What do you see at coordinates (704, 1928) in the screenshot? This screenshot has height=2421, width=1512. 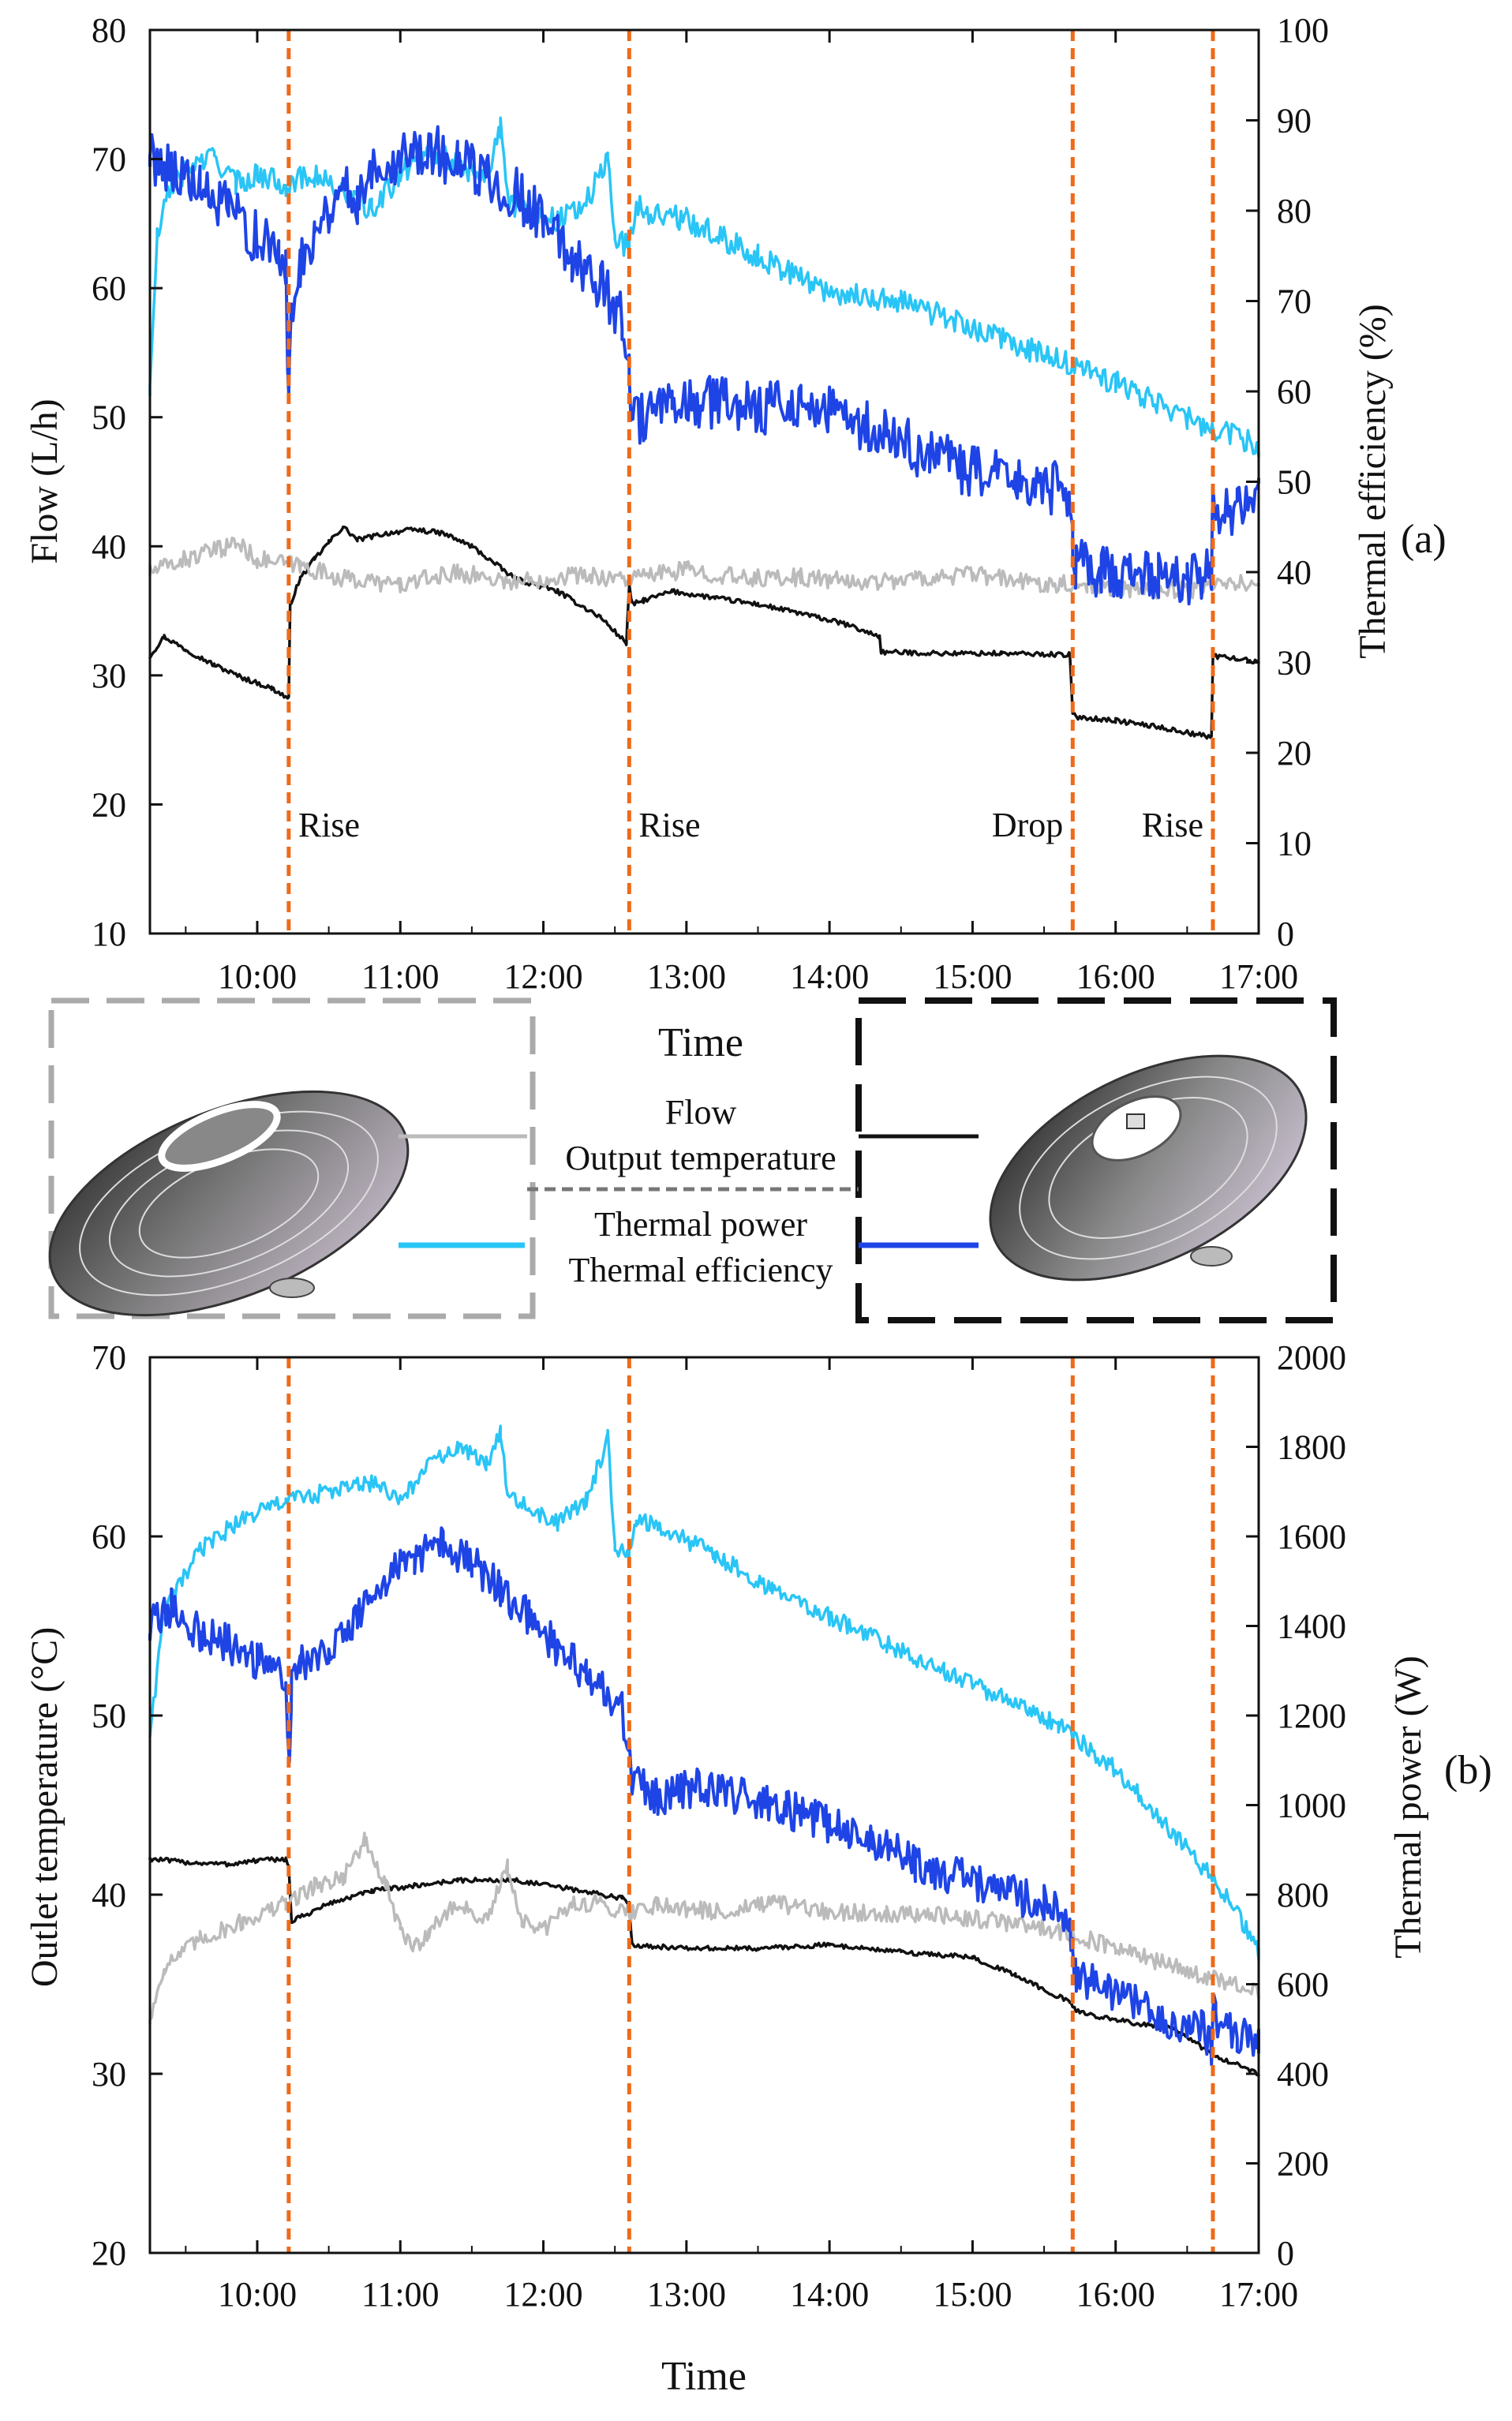 I see `series-line-output-temperature` at bounding box center [704, 1928].